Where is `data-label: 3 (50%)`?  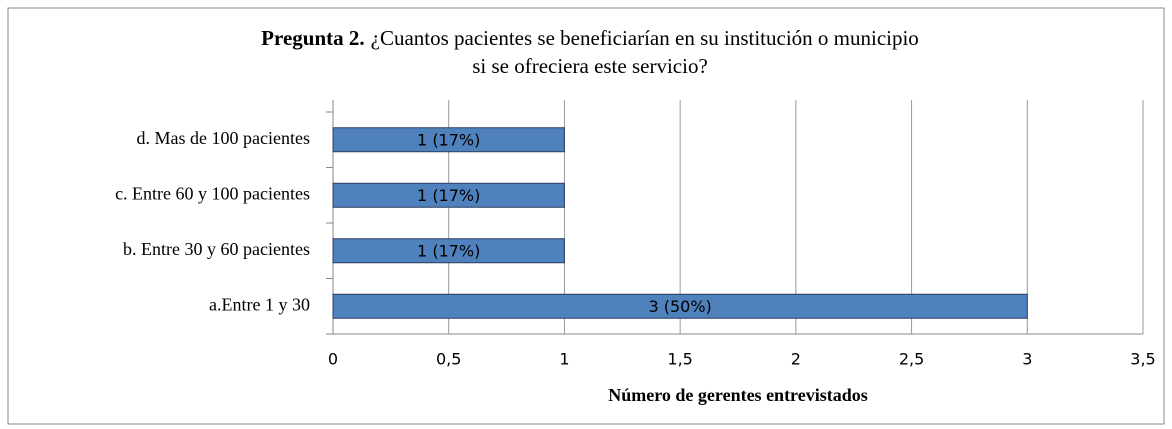 data-label: 3 (50%) is located at coordinates (679, 306).